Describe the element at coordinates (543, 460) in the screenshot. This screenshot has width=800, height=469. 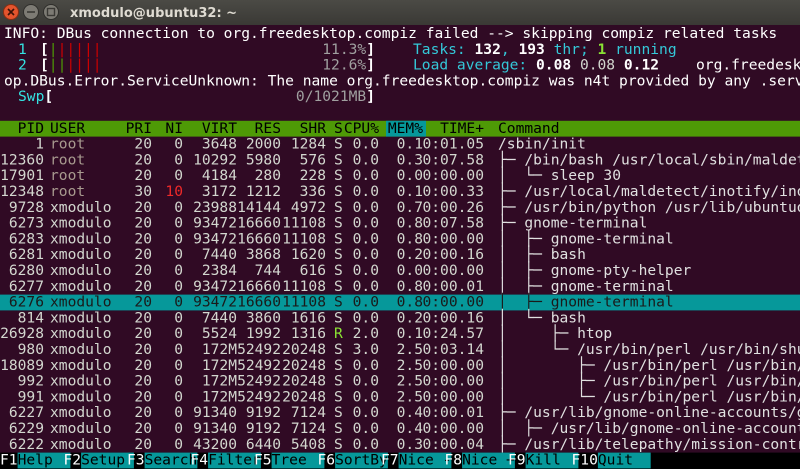
I see `function-key: F9 Kill` at that location.